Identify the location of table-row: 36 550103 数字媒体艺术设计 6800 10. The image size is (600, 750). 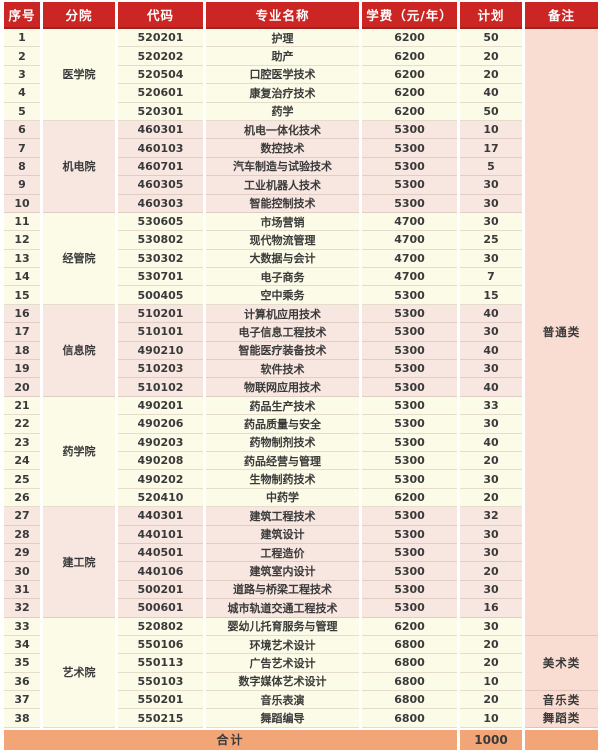
(301, 682).